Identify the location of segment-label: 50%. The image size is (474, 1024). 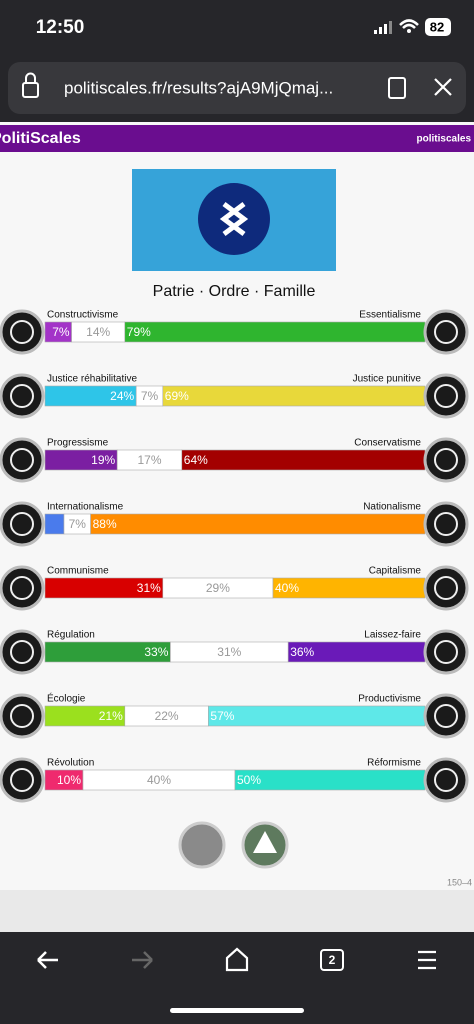
(249, 780).